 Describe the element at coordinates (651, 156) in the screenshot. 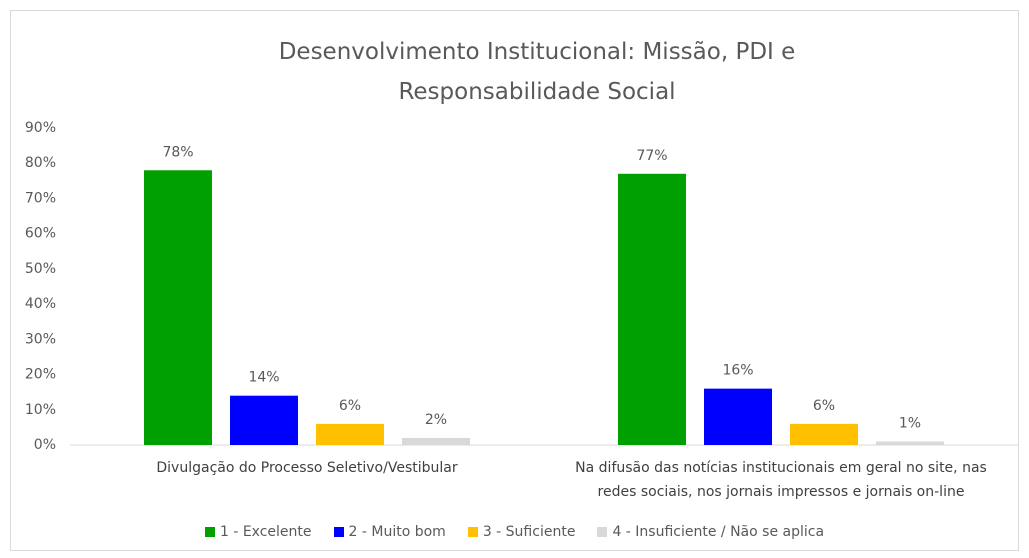

I see `data-label: 77%` at that location.